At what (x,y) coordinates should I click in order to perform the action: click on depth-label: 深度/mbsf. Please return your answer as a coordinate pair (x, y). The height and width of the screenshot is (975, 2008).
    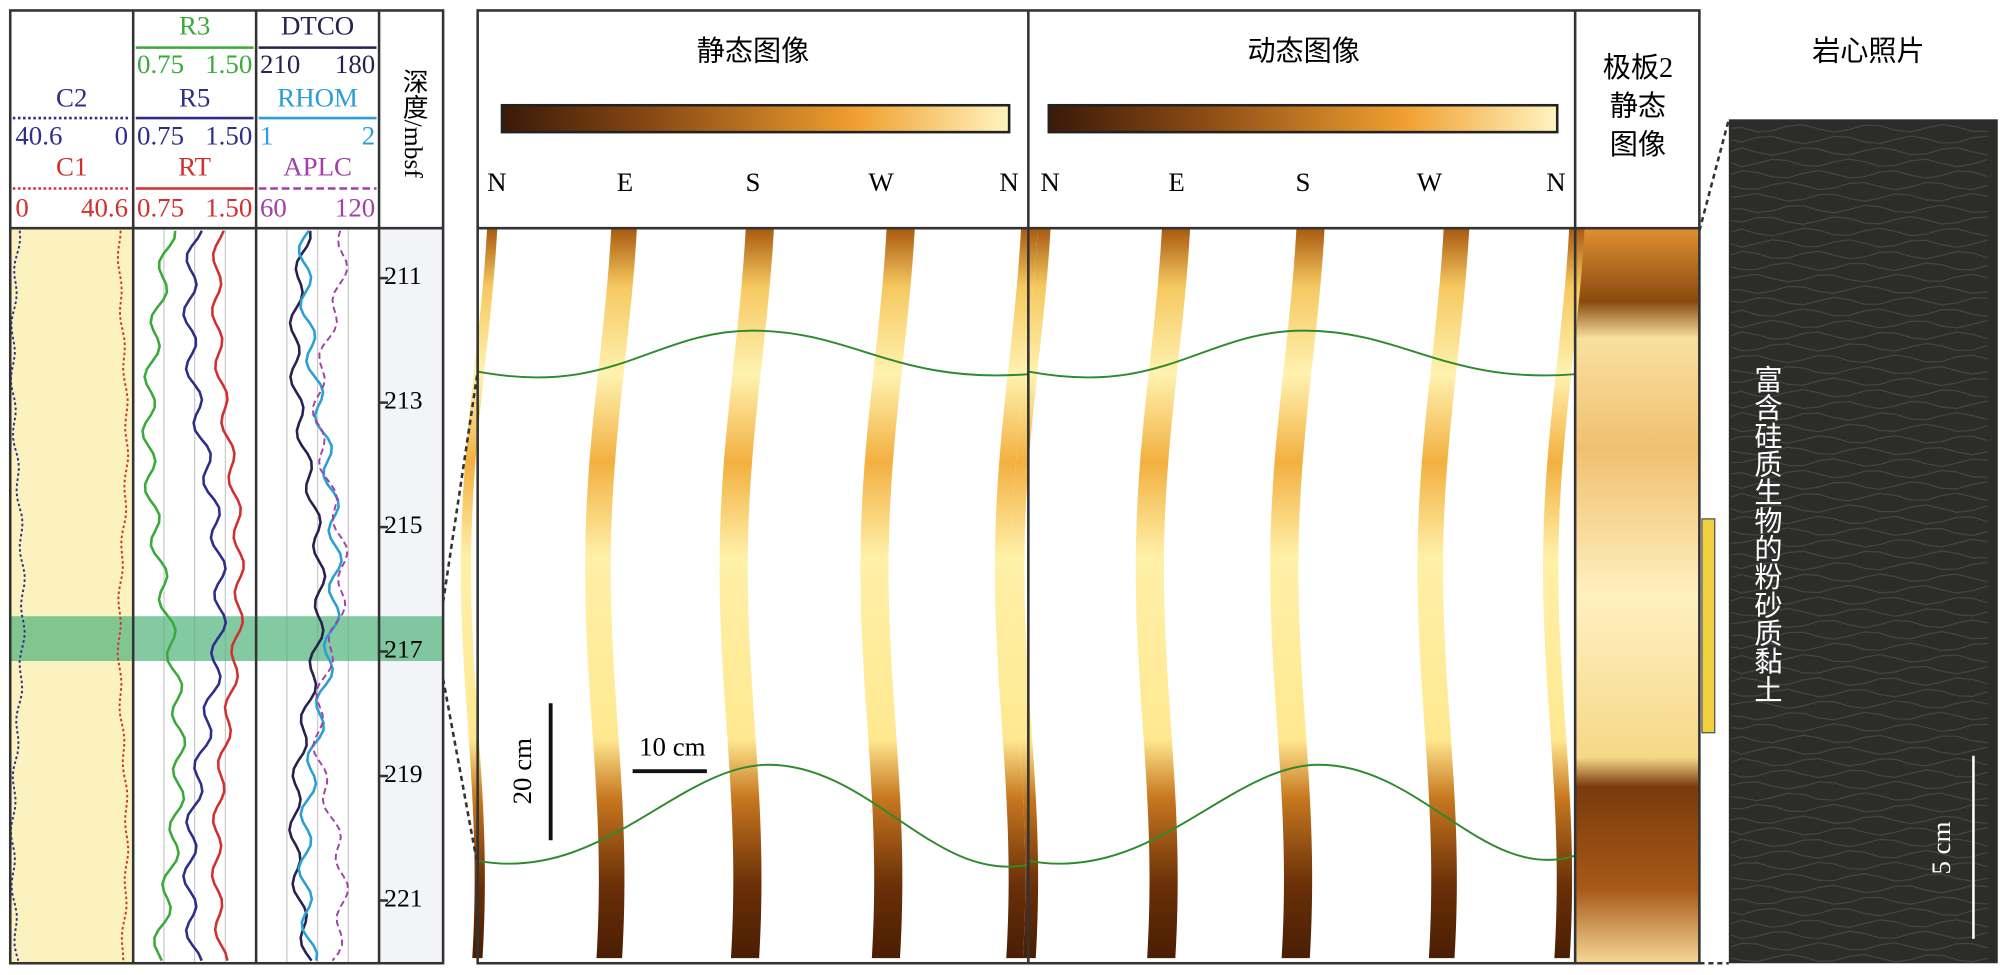
    Looking at the image, I should click on (413, 123).